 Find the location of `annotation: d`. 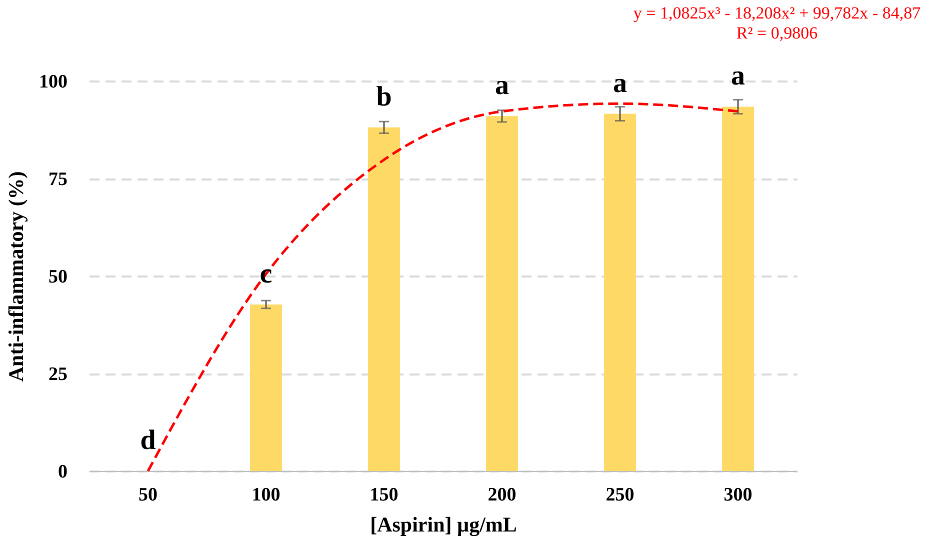

annotation: d is located at coordinates (148, 440).